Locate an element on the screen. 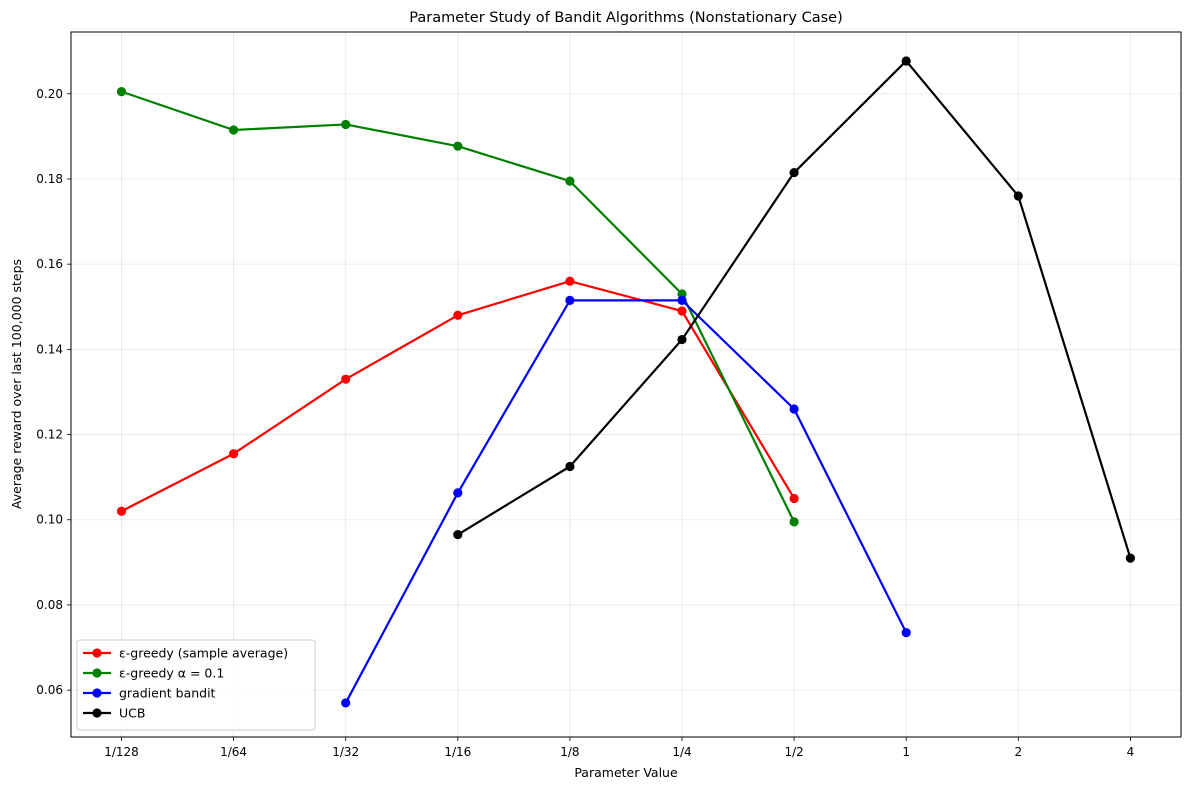 The image size is (1189, 790). x-tick-label: 1/2 is located at coordinates (793, 752).